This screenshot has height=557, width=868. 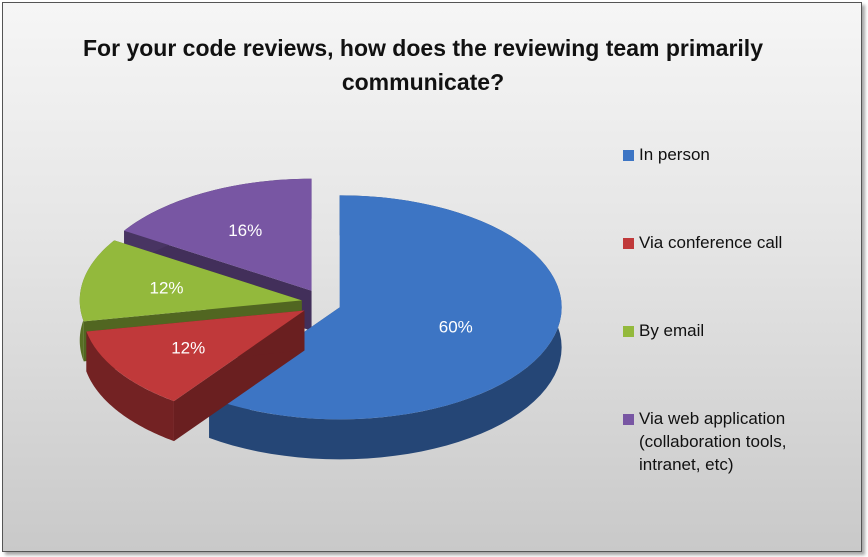 What do you see at coordinates (731, 330) in the screenshot?
I see `legend-item-email: By email` at bounding box center [731, 330].